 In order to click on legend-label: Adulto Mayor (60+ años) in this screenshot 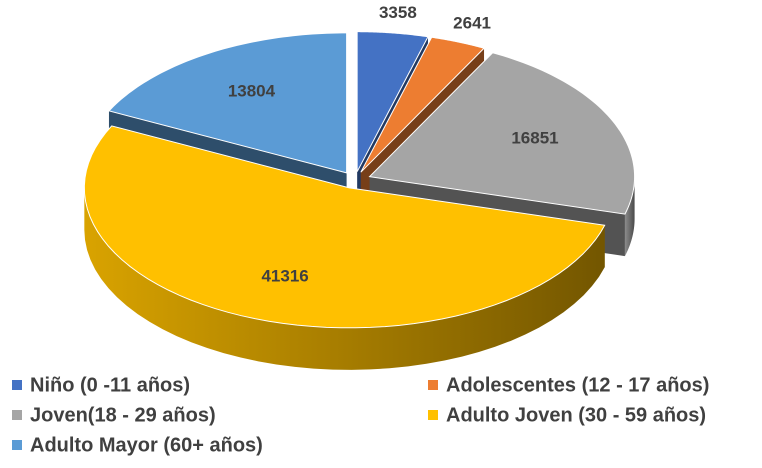, I will do `click(146, 445)`.